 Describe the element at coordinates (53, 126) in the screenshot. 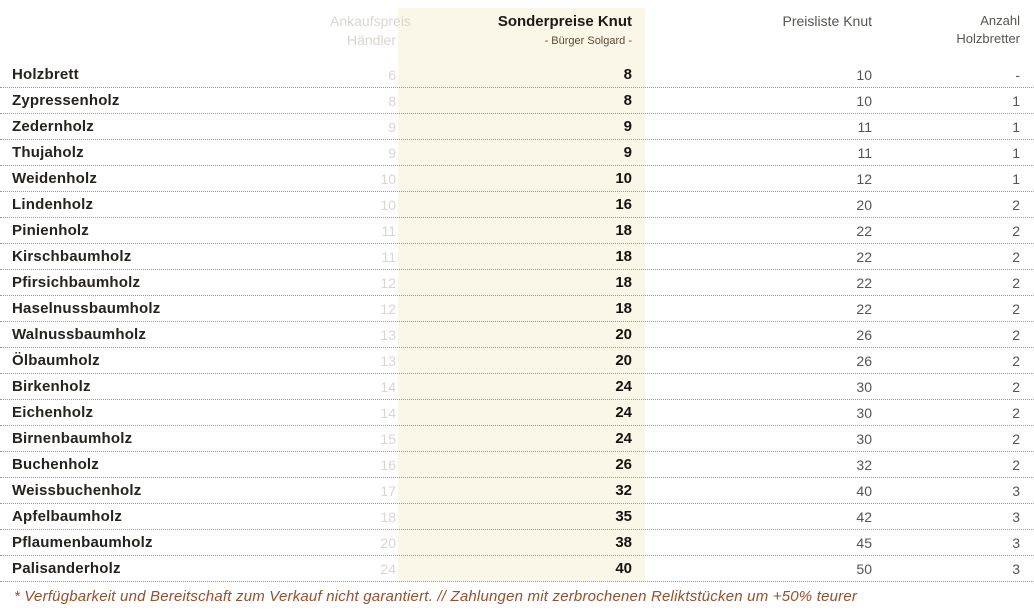

I see `wood-name: Zedernholz` at that location.